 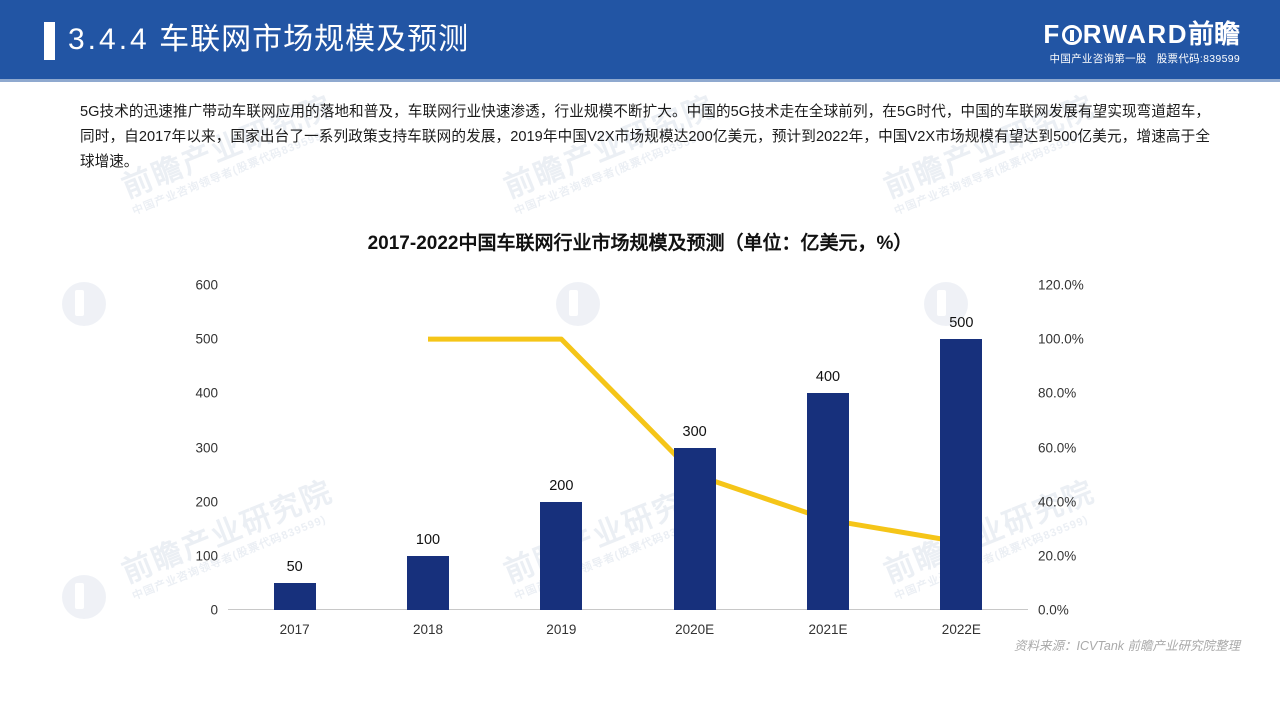 I want to click on brand-logo-wordmark: F RWARD前瞻, so click(x=1141, y=34).